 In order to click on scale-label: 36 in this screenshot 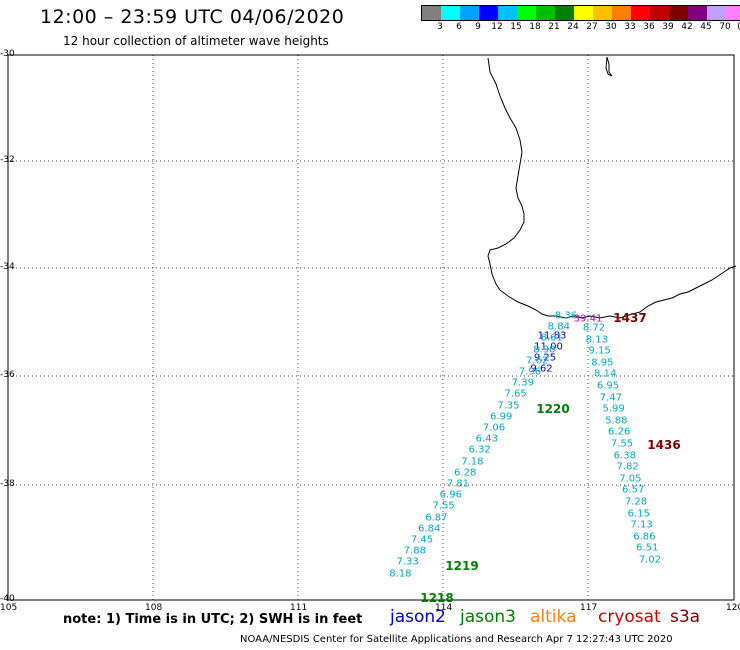, I will do `click(649, 27)`.